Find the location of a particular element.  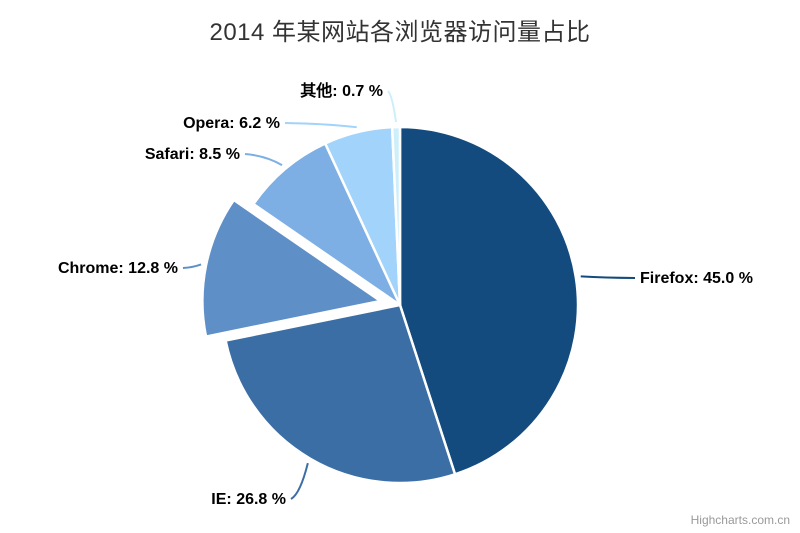

data-label-ie: IE: 26.8 % is located at coordinates (248, 499).